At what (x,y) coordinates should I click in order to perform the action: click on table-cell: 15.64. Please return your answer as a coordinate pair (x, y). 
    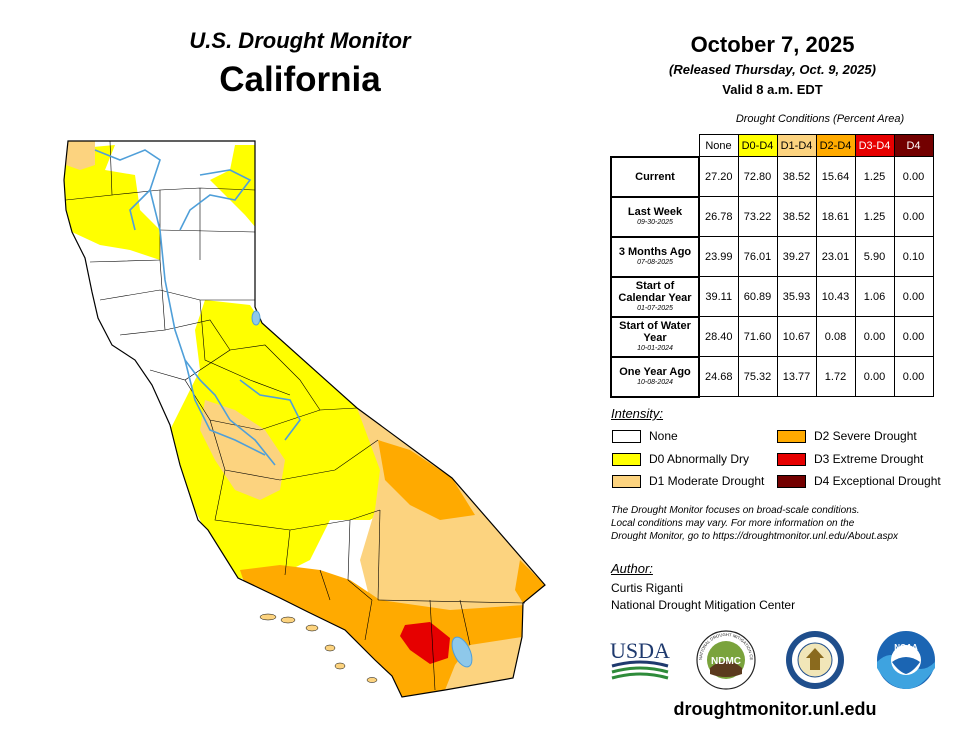
    Looking at the image, I should click on (835, 176).